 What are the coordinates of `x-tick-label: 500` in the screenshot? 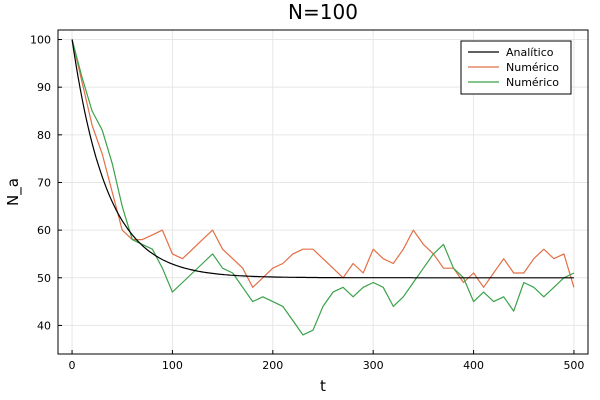 It's located at (573, 365).